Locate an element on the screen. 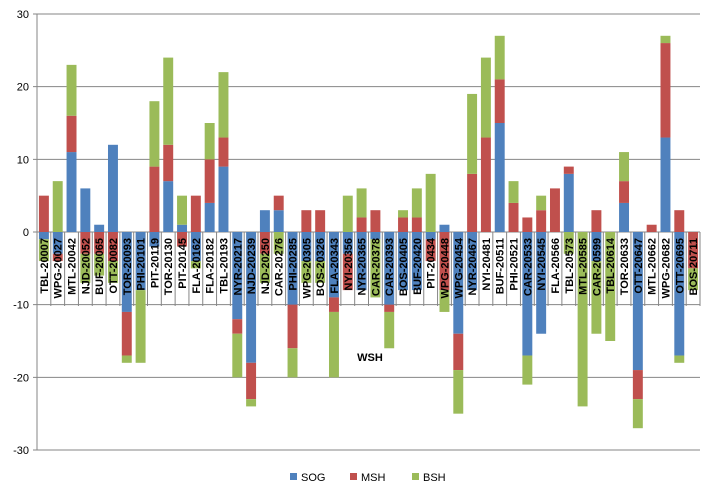  legend-label: SOG is located at coordinates (313, 478).